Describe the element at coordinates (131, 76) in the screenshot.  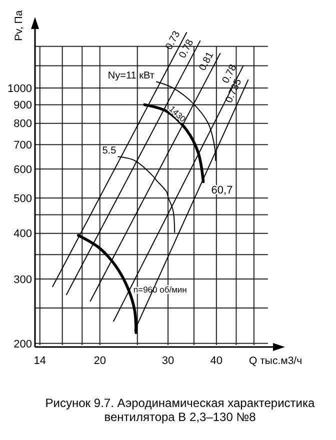
I see `series-label: Ny=11 кВт` at that location.